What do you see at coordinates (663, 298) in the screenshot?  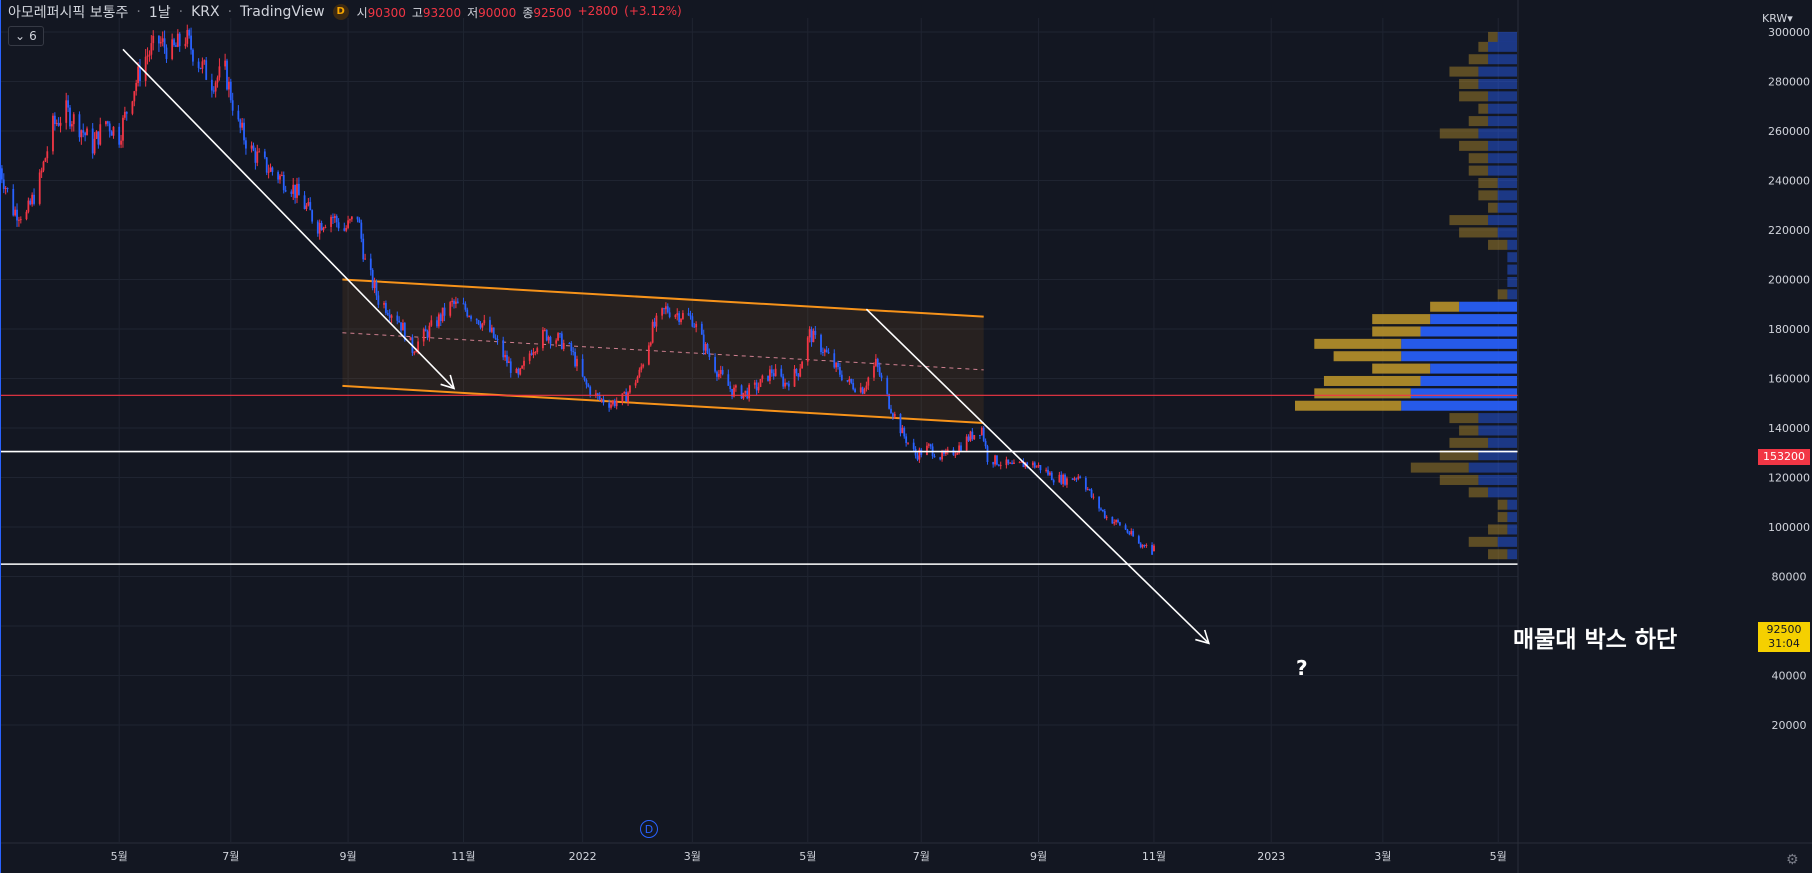 I see `channel-upper-line` at bounding box center [663, 298].